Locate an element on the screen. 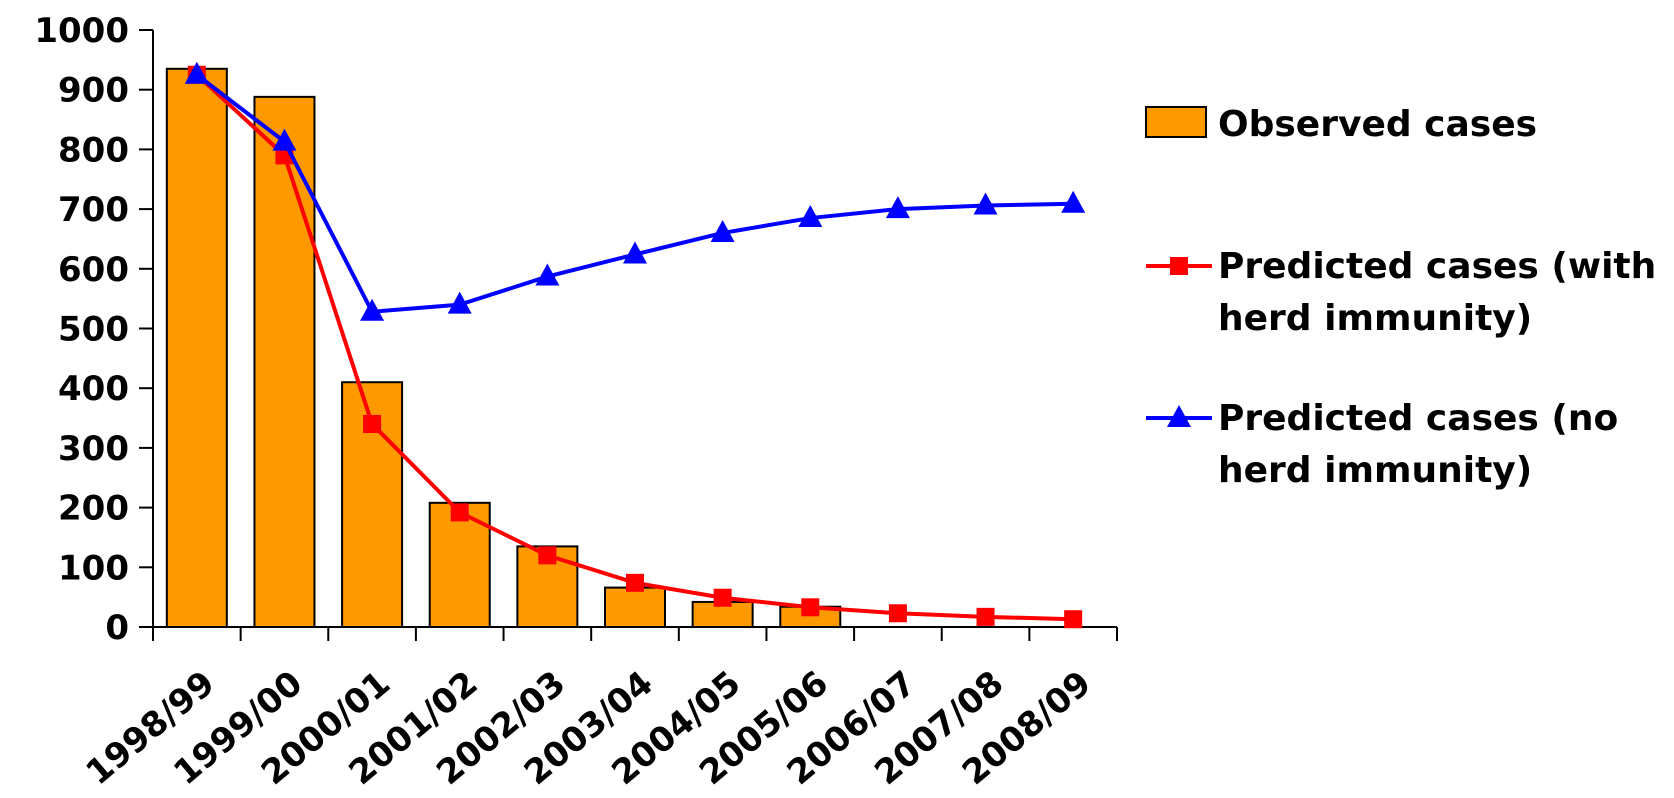 This screenshot has height=798, width=1674. legend-label-1-line-0: Predicted cases (with is located at coordinates (1437, 266).